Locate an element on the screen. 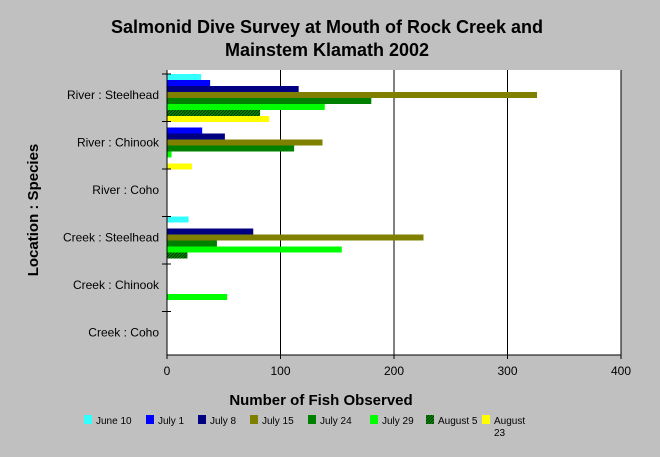 The image size is (660, 457). x-tick-label: 400 is located at coordinates (621, 371).